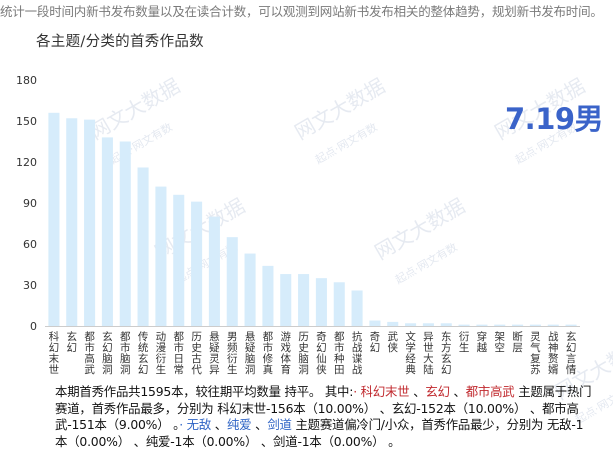 The width and height of the screenshot is (613, 450). I want to click on hot-topic-3: 都市高武, so click(490, 391).